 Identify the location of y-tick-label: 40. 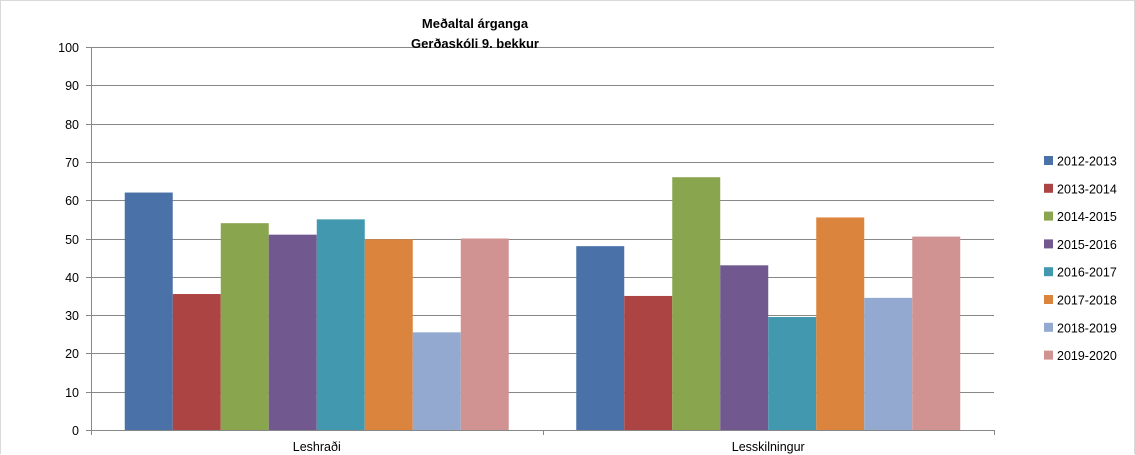
(72, 278).